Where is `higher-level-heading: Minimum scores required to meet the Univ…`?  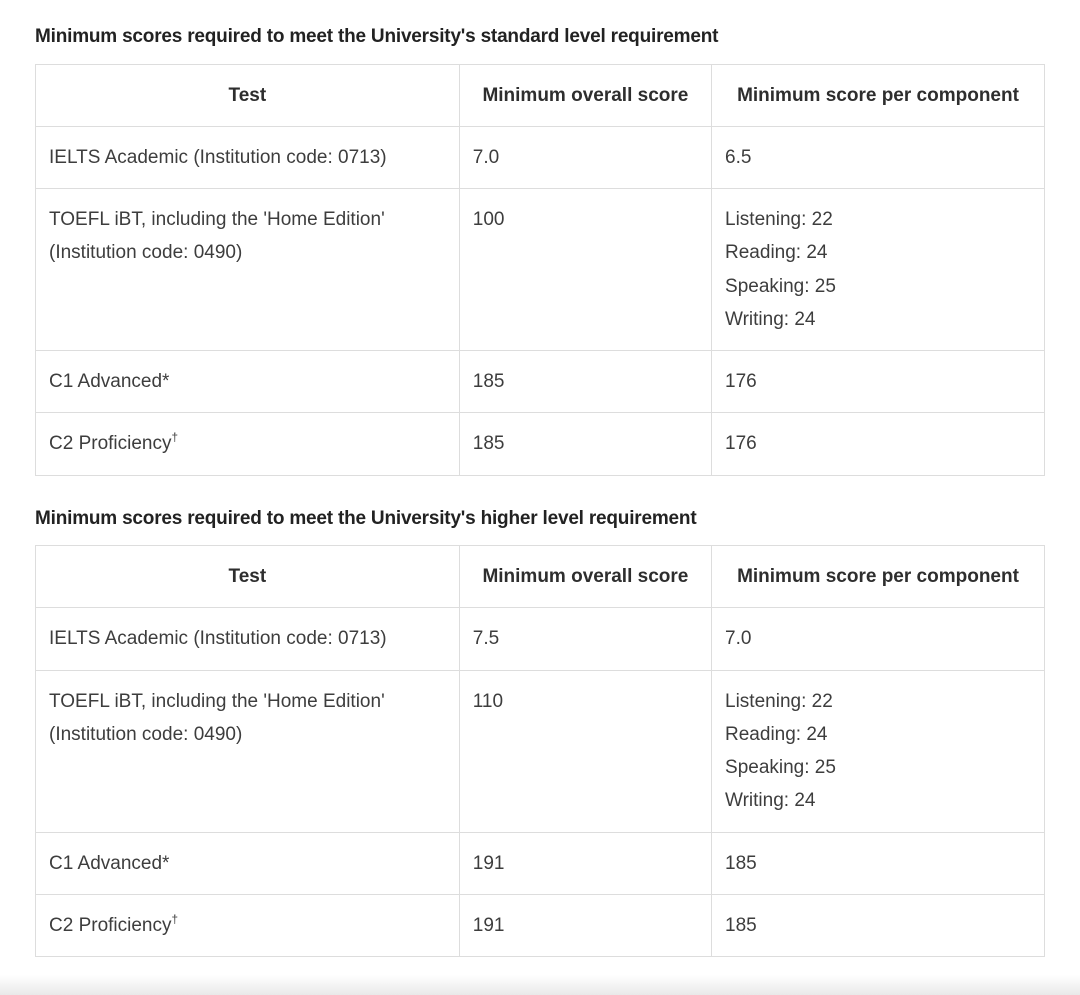 higher-level-heading: Minimum scores required to meet the Univ… is located at coordinates (366, 518).